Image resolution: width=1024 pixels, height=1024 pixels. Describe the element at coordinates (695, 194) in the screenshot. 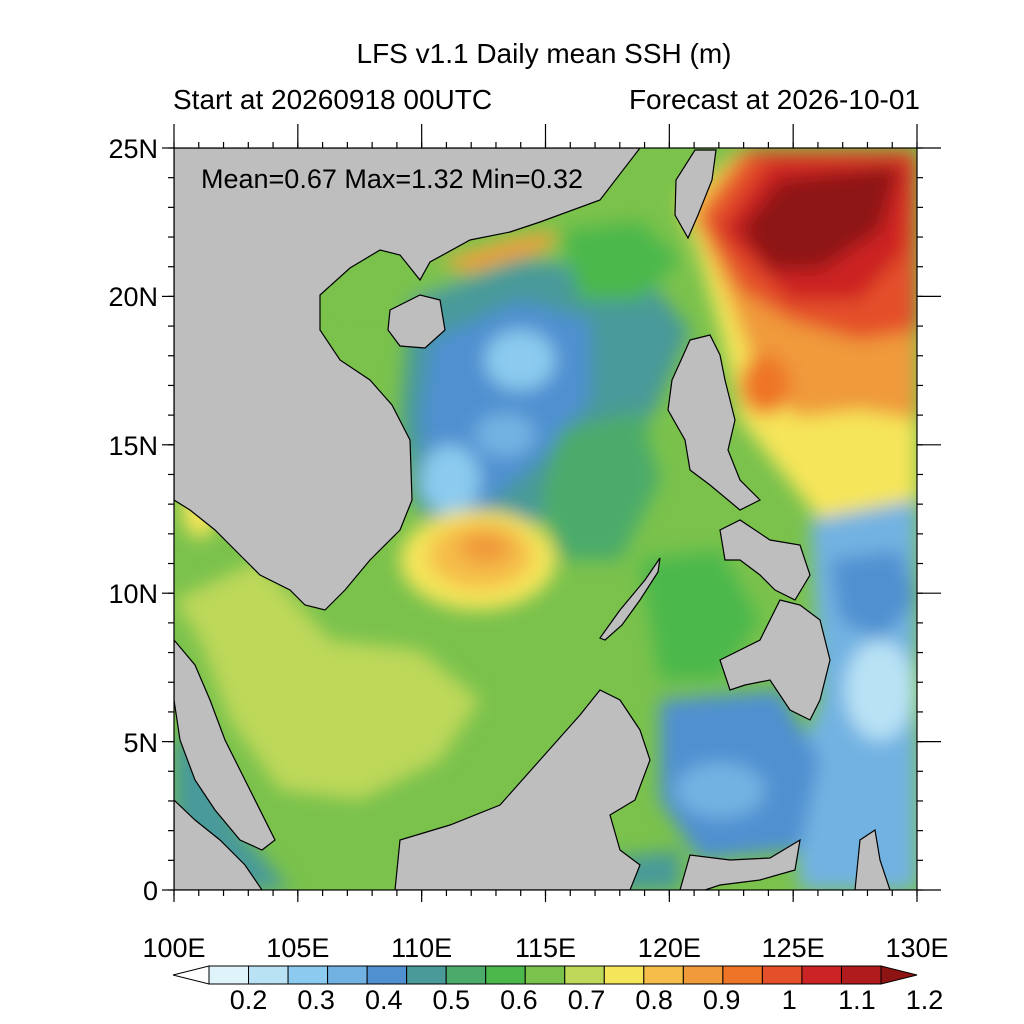

I see `land-taiwan` at that location.